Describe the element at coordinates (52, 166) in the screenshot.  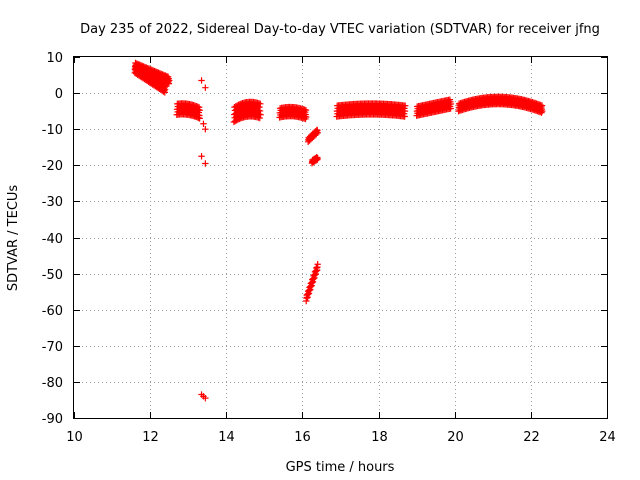
I see `y-tick-label: -20` at that location.